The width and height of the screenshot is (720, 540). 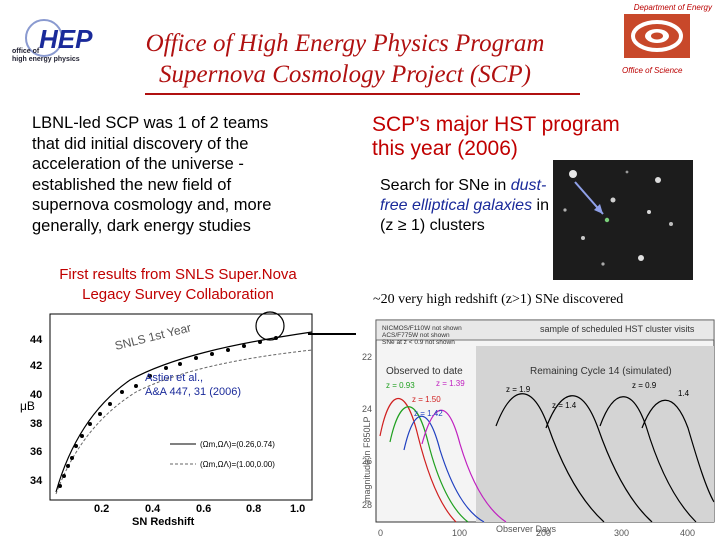 What do you see at coordinates (644, 385) in the screenshot?
I see `lc-z-label: z = 0.9` at bounding box center [644, 385].